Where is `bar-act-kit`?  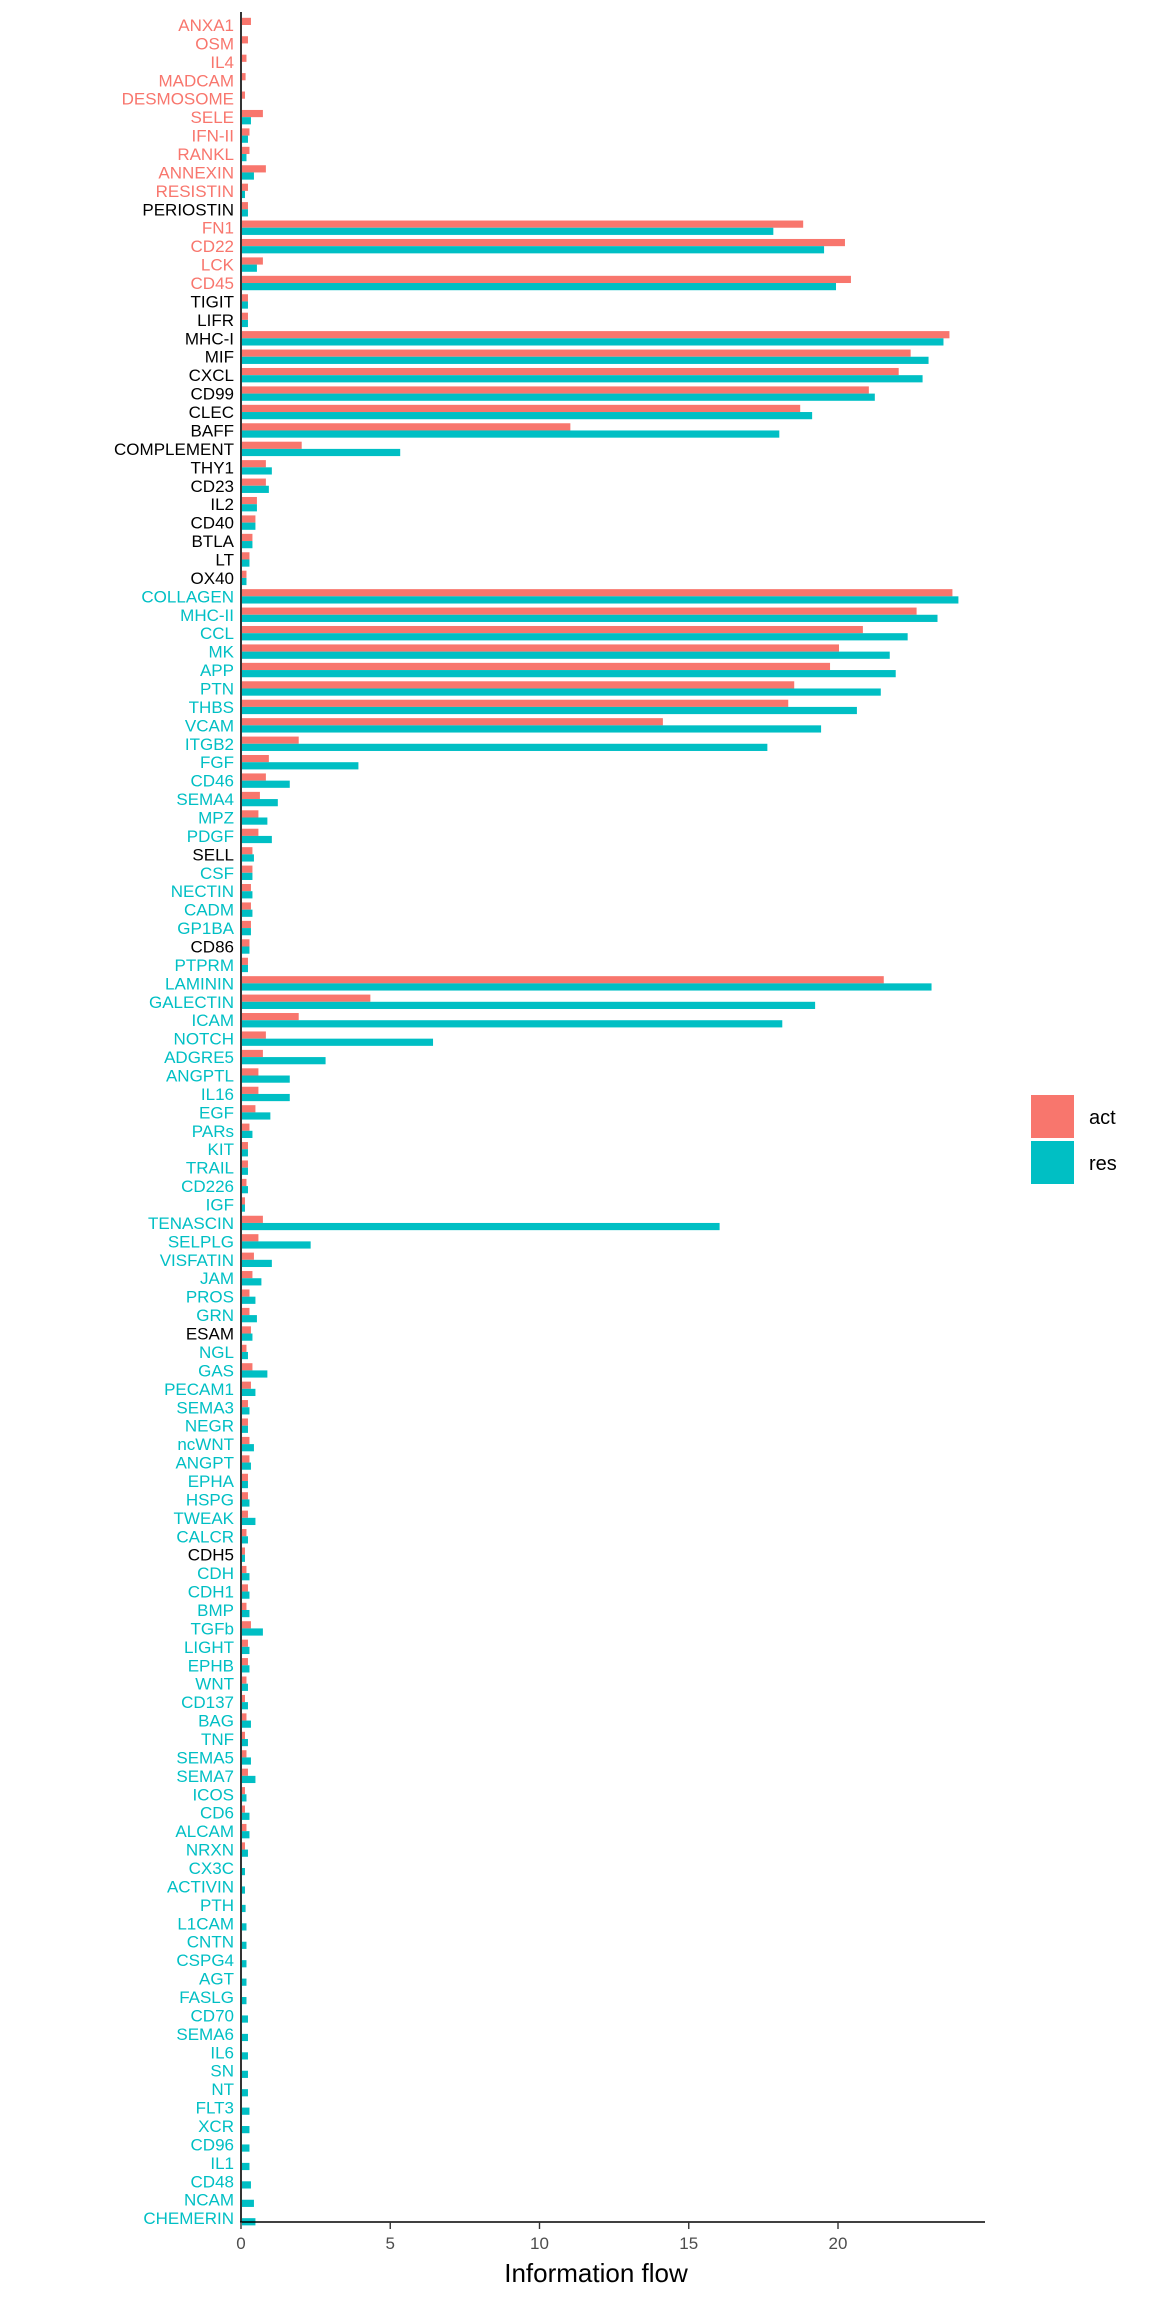 bar-act-kit is located at coordinates (245, 1146).